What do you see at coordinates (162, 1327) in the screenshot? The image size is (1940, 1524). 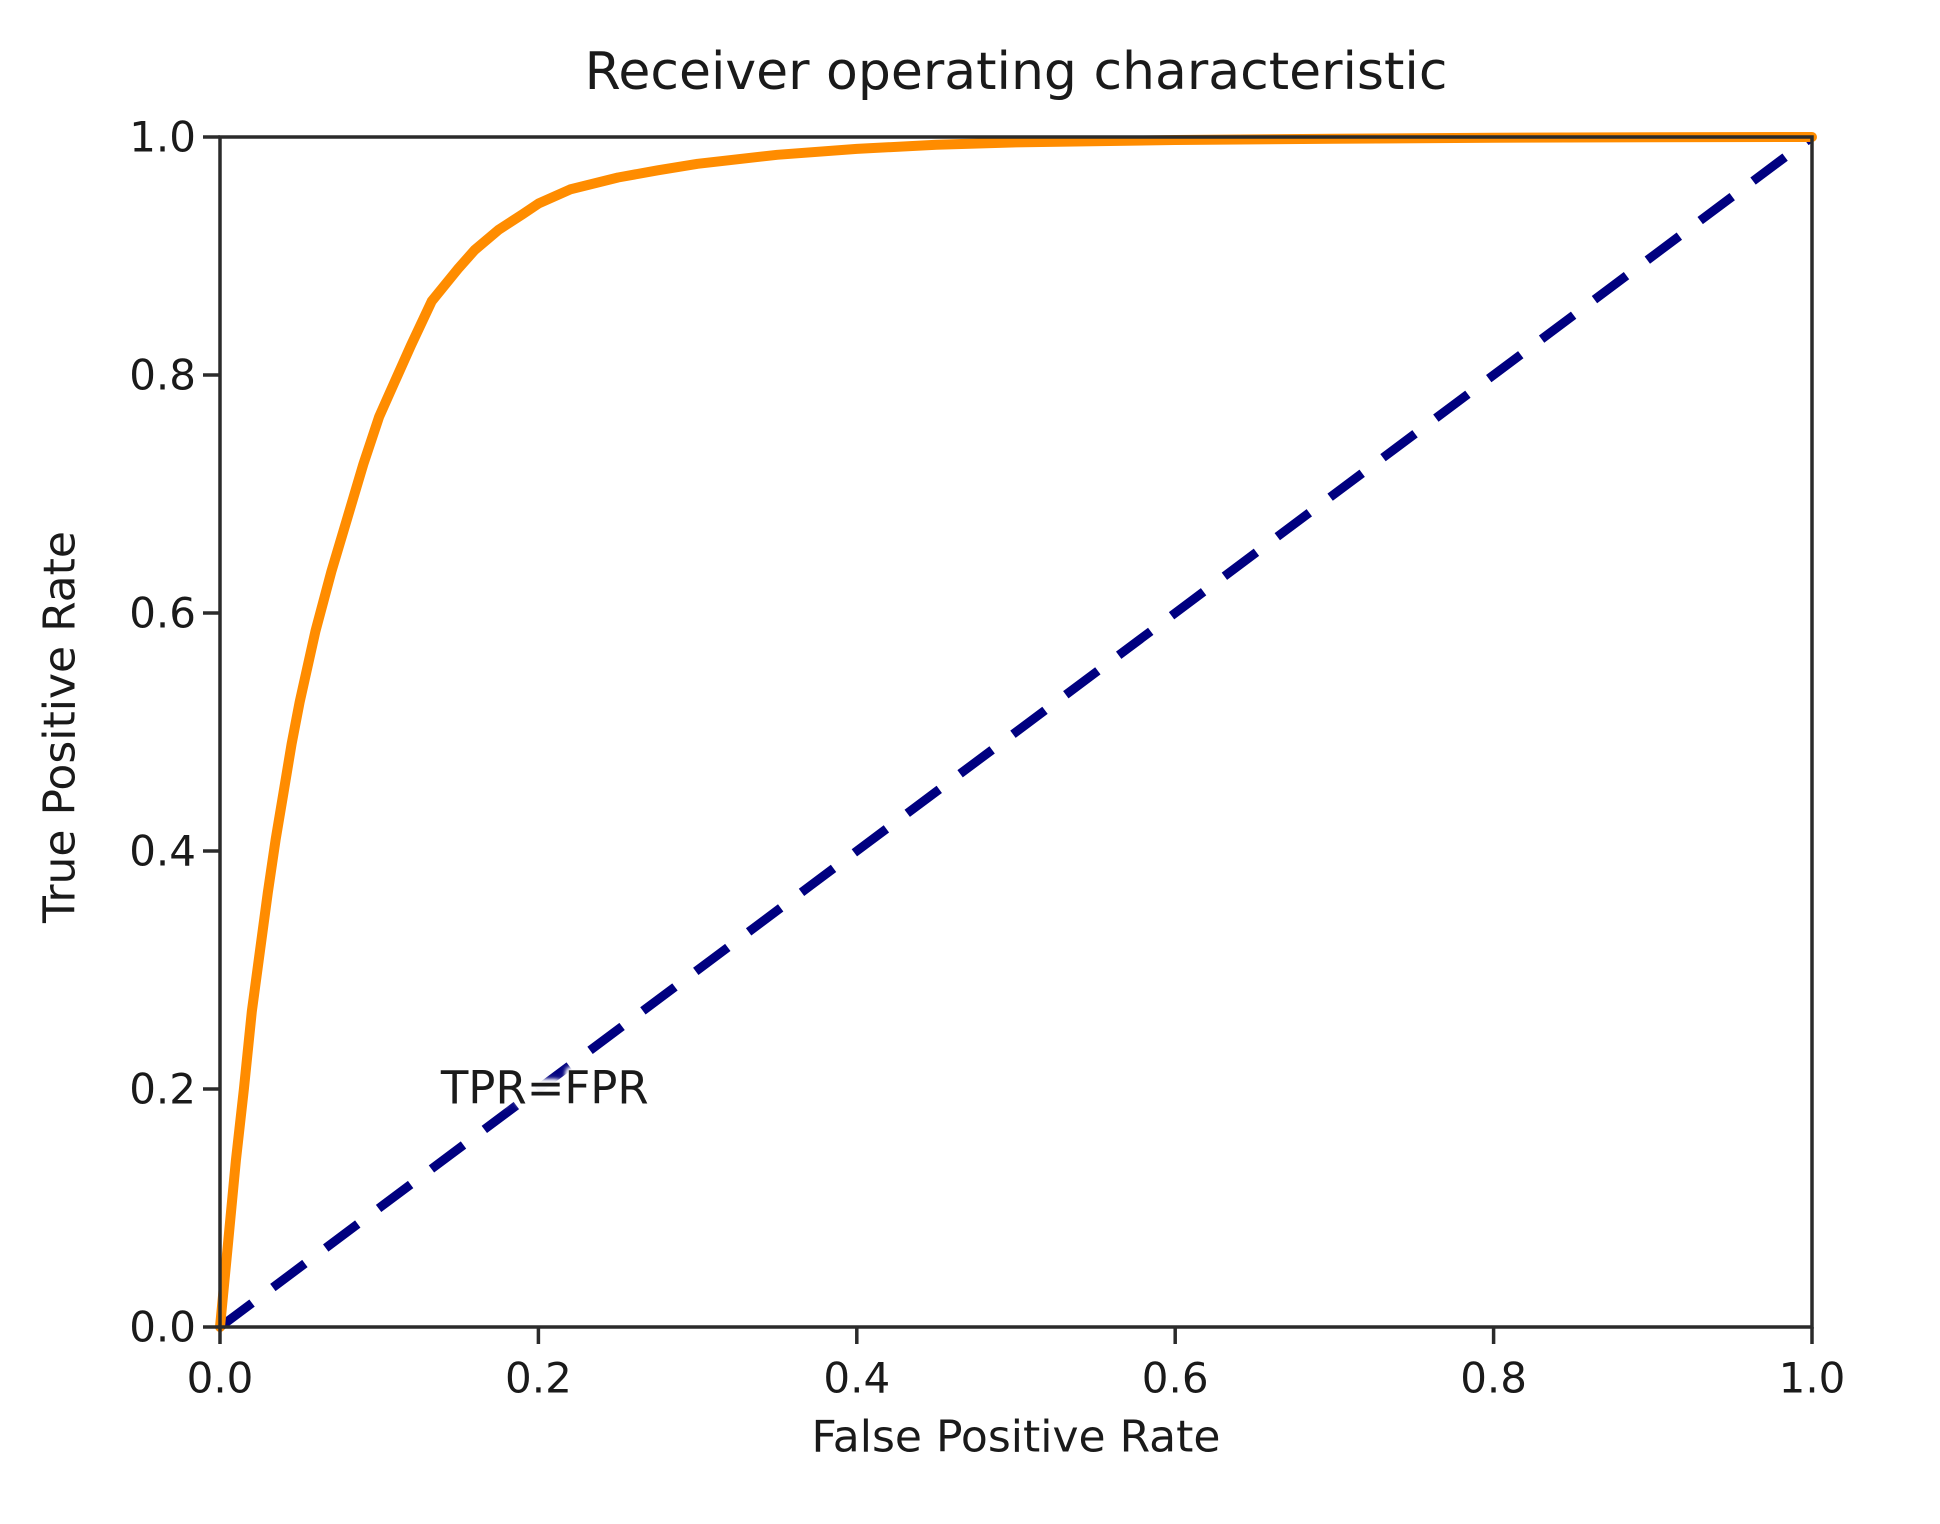 I see `y-tick-label: 0.0` at bounding box center [162, 1327].